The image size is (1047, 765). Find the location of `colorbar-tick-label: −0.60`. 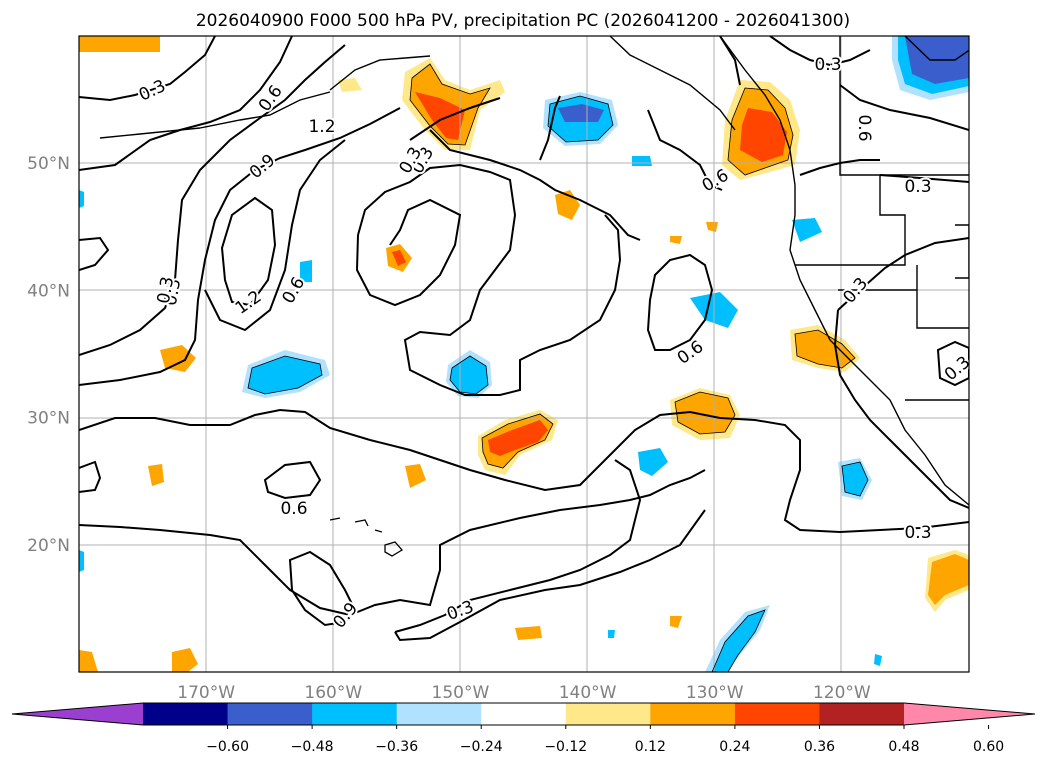

colorbar-tick-label: −0.60 is located at coordinates (227, 747).